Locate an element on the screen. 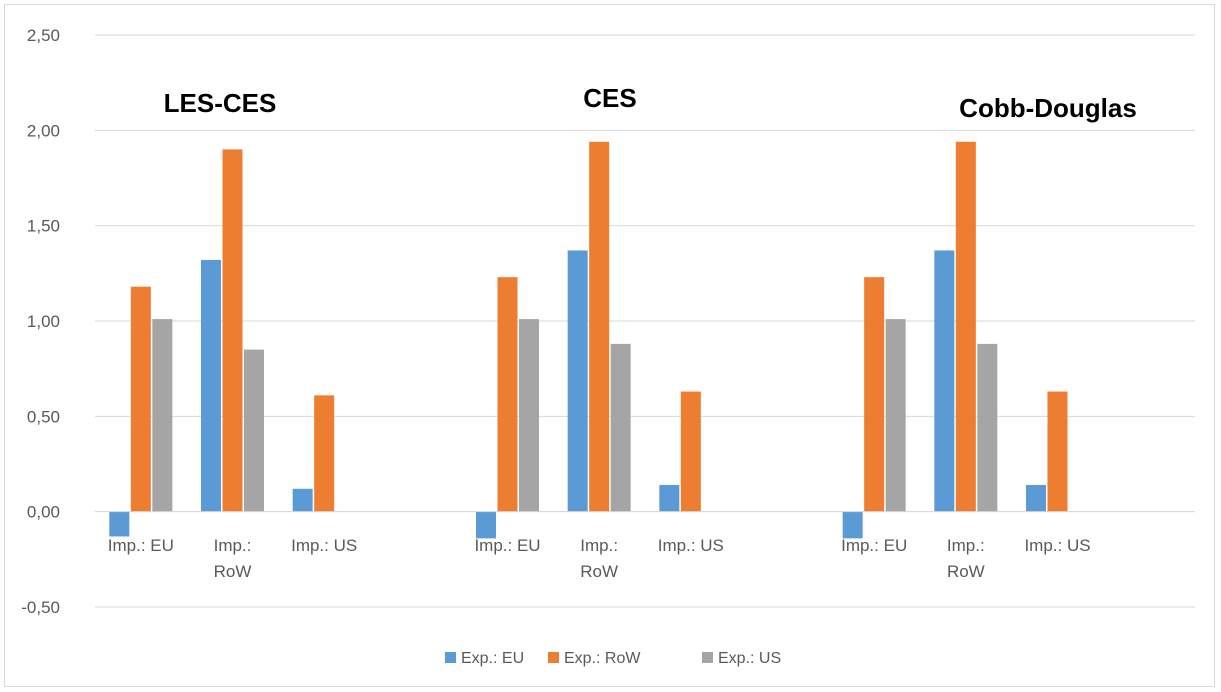 Image resolution: width=1221 pixels, height=692 pixels. y-tick-label: 0,00 is located at coordinates (43, 512).